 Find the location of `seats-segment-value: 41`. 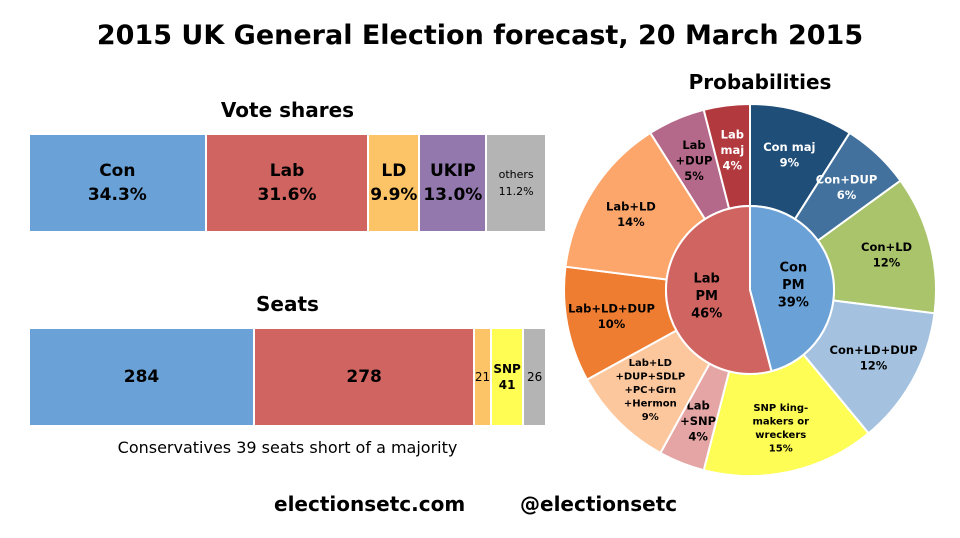

seats-segment-value: 41 is located at coordinates (507, 385).